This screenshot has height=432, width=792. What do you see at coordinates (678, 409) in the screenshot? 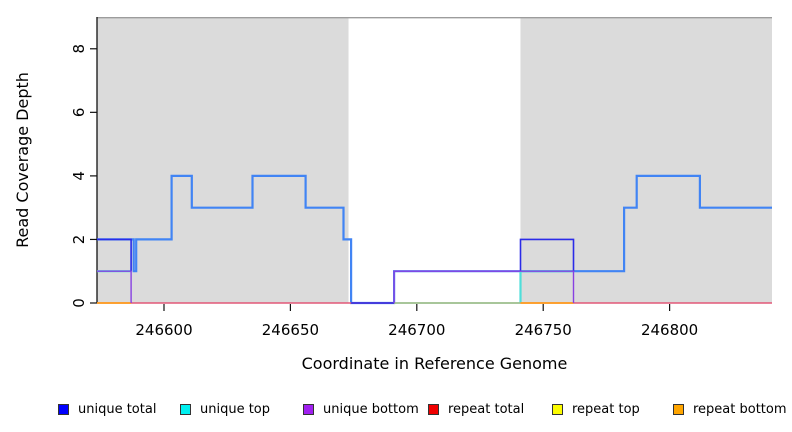
I see `legend-swatch-repeat-bottom` at bounding box center [678, 409].